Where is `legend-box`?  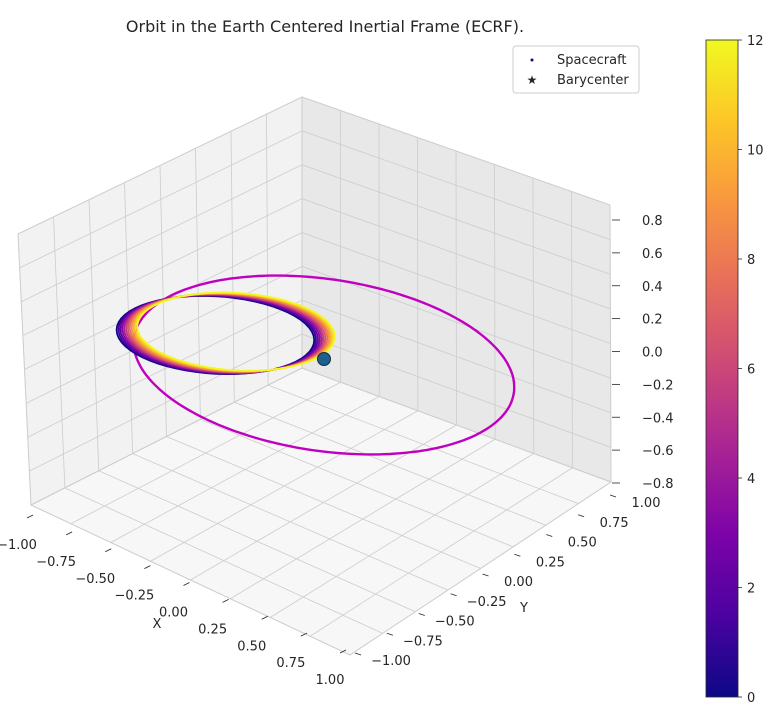 legend-box is located at coordinates (576, 69).